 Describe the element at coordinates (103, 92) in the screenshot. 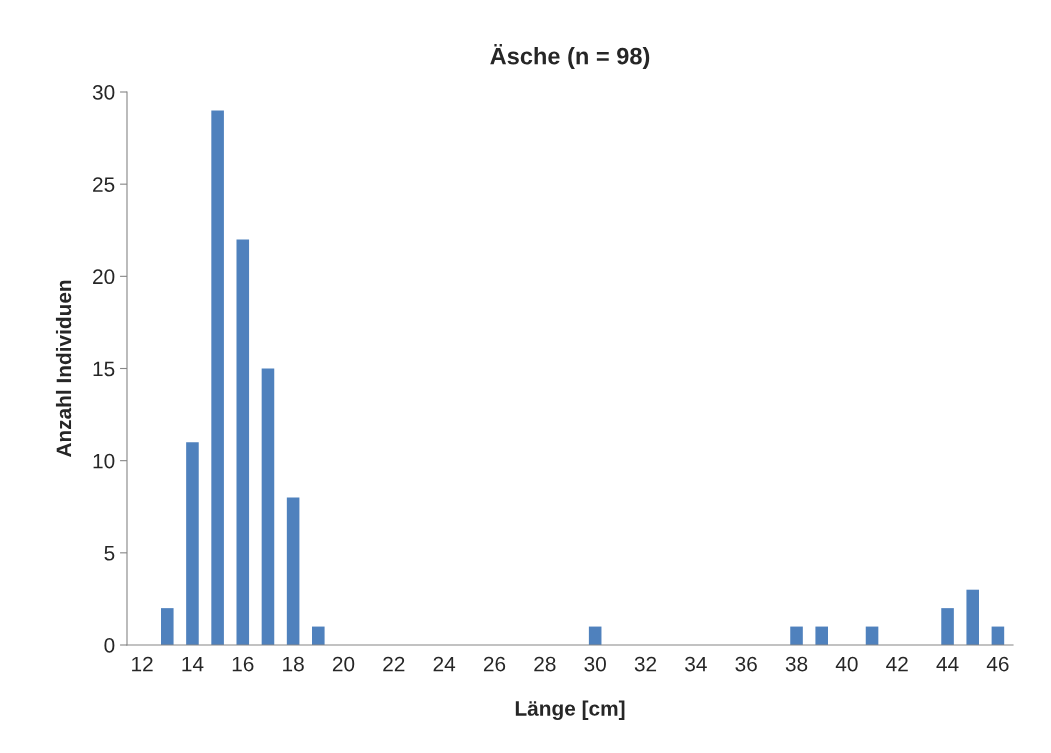

I see `y-tick-label: 30` at that location.